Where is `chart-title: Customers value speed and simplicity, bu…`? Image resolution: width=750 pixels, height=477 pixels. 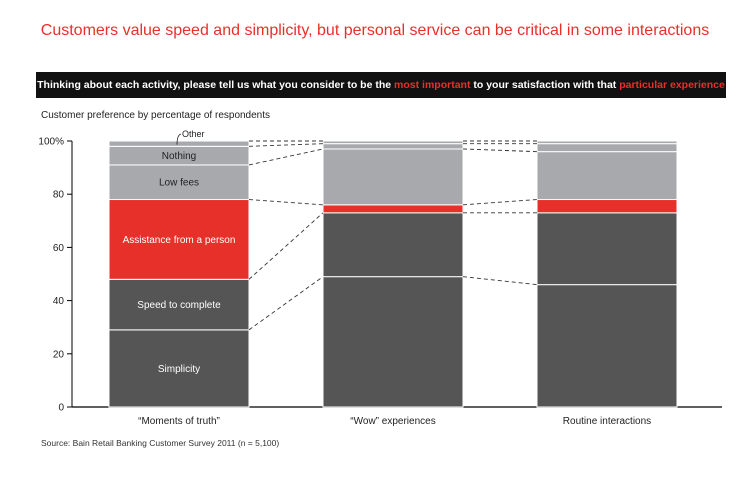 chart-title: Customers value speed and simplicity, bu… is located at coordinates (375, 30).